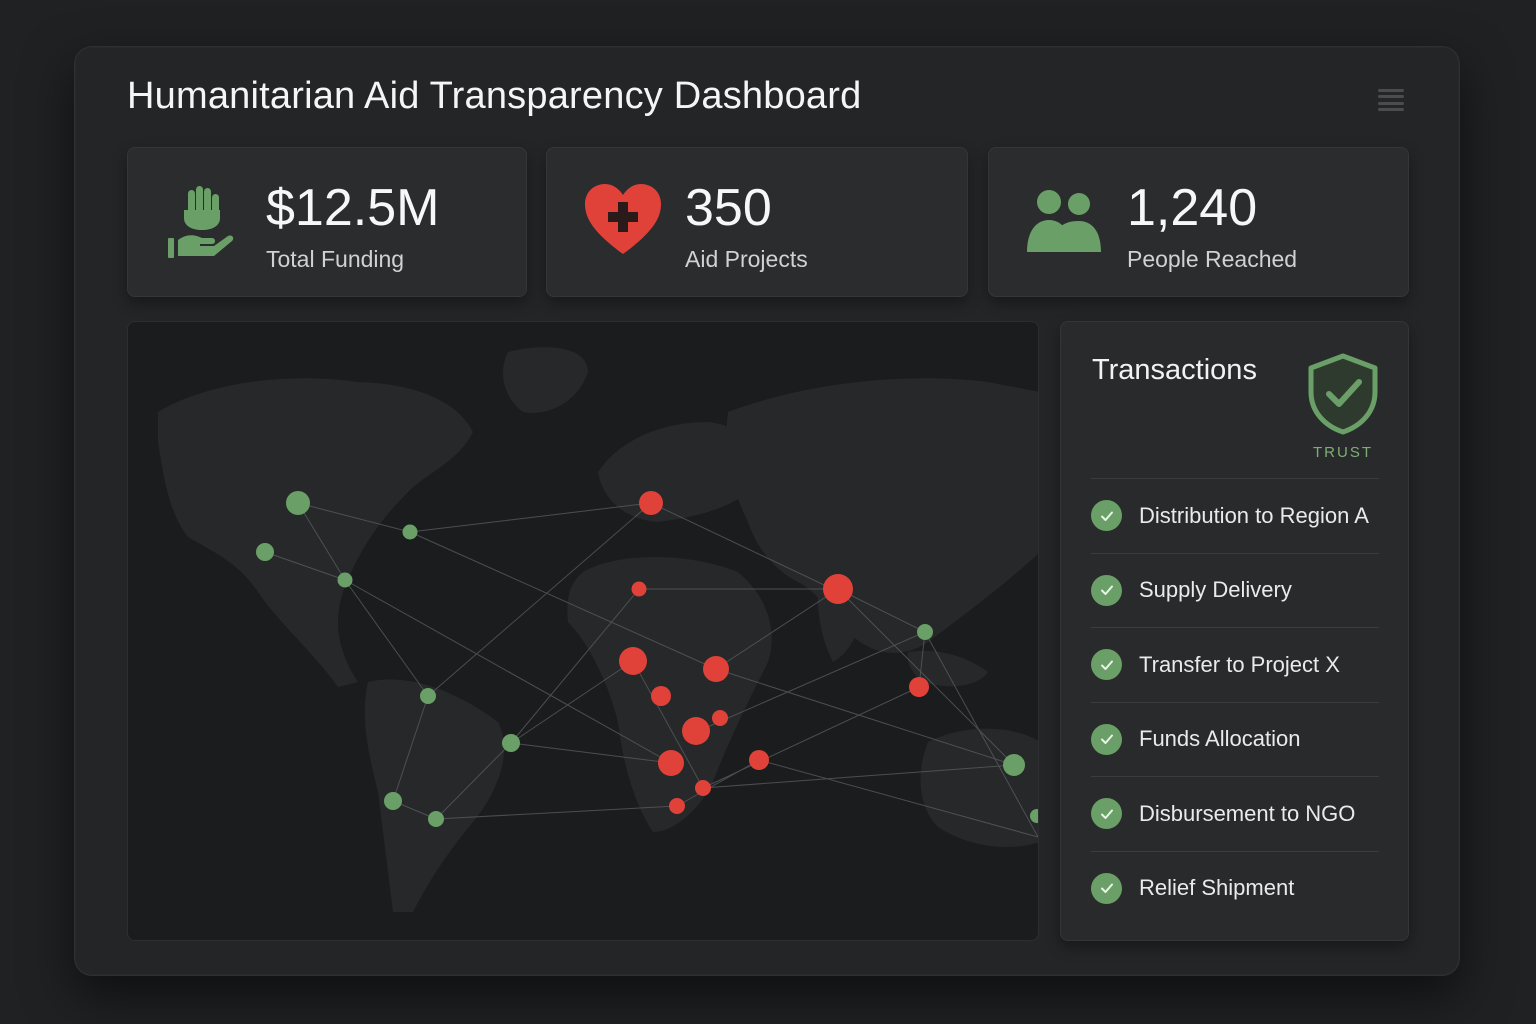 The image size is (1536, 1024). I want to click on transaction-item: Disbursement to NGO, so click(1235, 813).